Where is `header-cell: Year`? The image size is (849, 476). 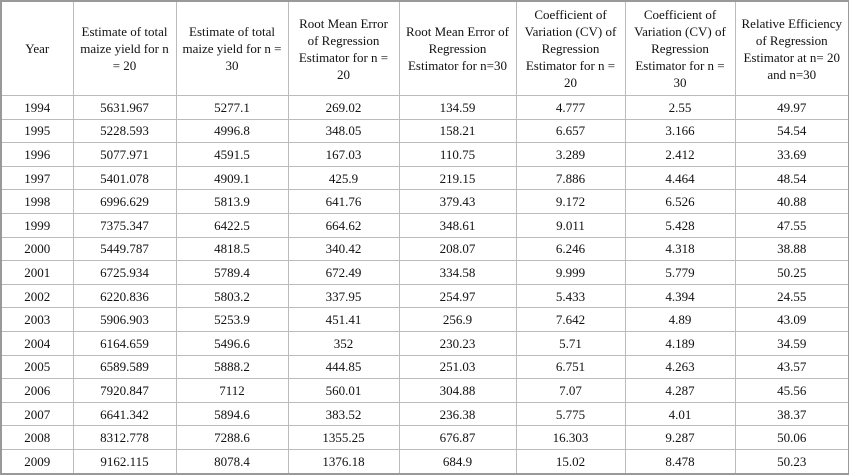
header-cell: Year is located at coordinates (37, 48).